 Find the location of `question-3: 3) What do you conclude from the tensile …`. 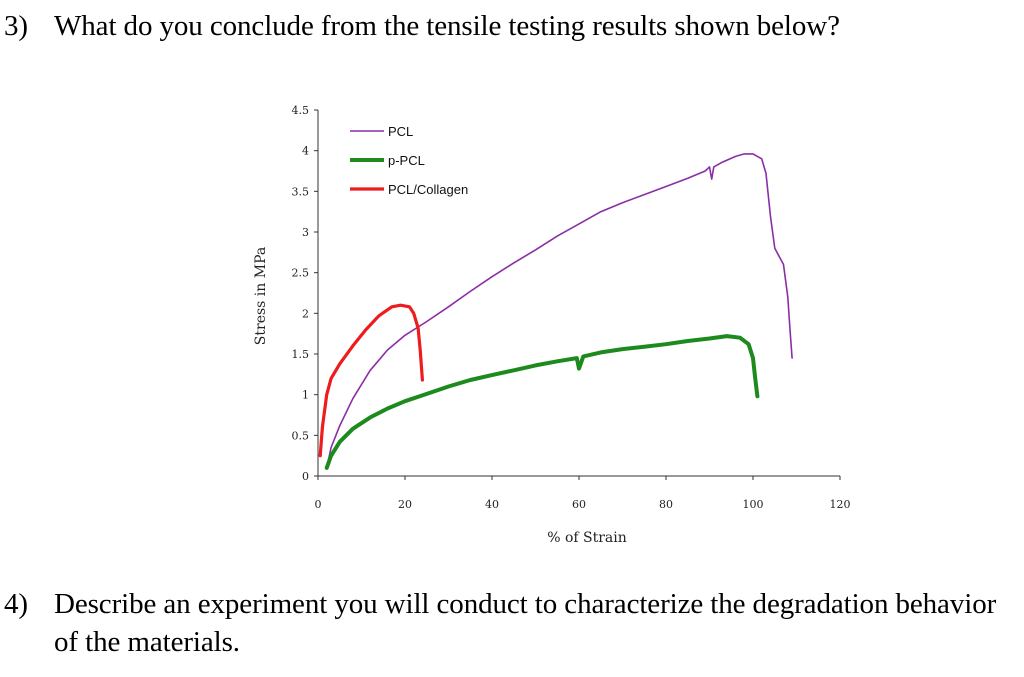

question-3: 3) What do you conclude from the tensile … is located at coordinates (509, 26).